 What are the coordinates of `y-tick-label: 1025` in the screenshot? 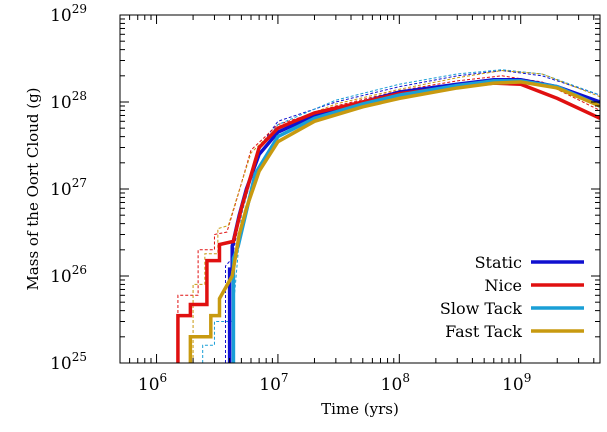 It's located at (68, 362).